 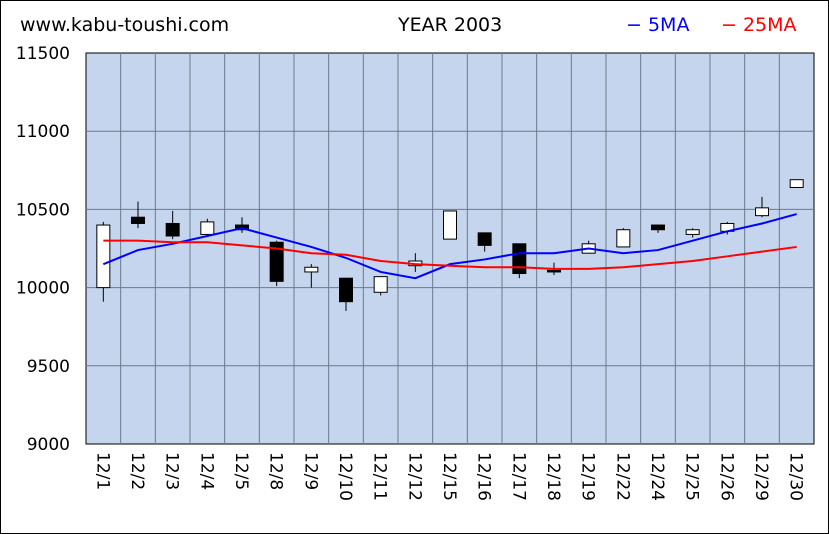 What do you see at coordinates (796, 476) in the screenshot?
I see `x-tick-label: 12/30` at bounding box center [796, 476].